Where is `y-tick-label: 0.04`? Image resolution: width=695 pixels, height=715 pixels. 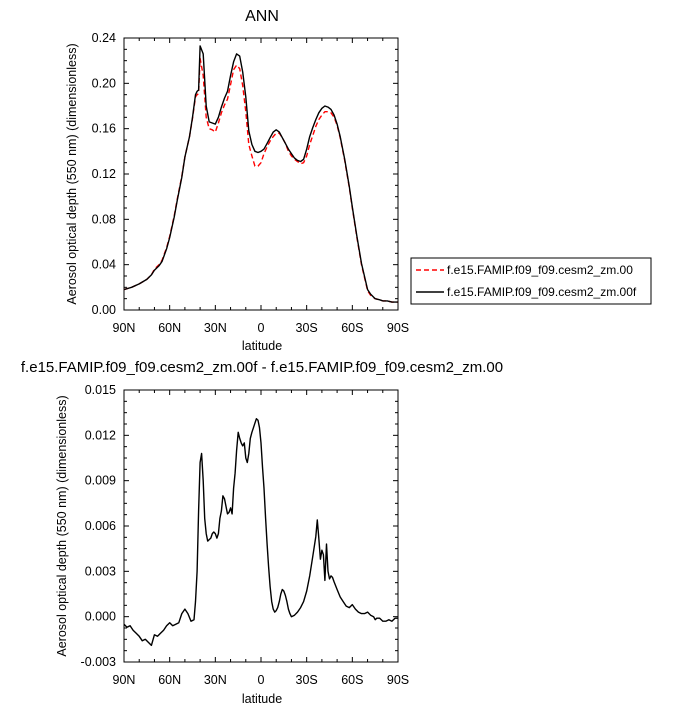
y-tick-label: 0.04 is located at coordinates (104, 265).